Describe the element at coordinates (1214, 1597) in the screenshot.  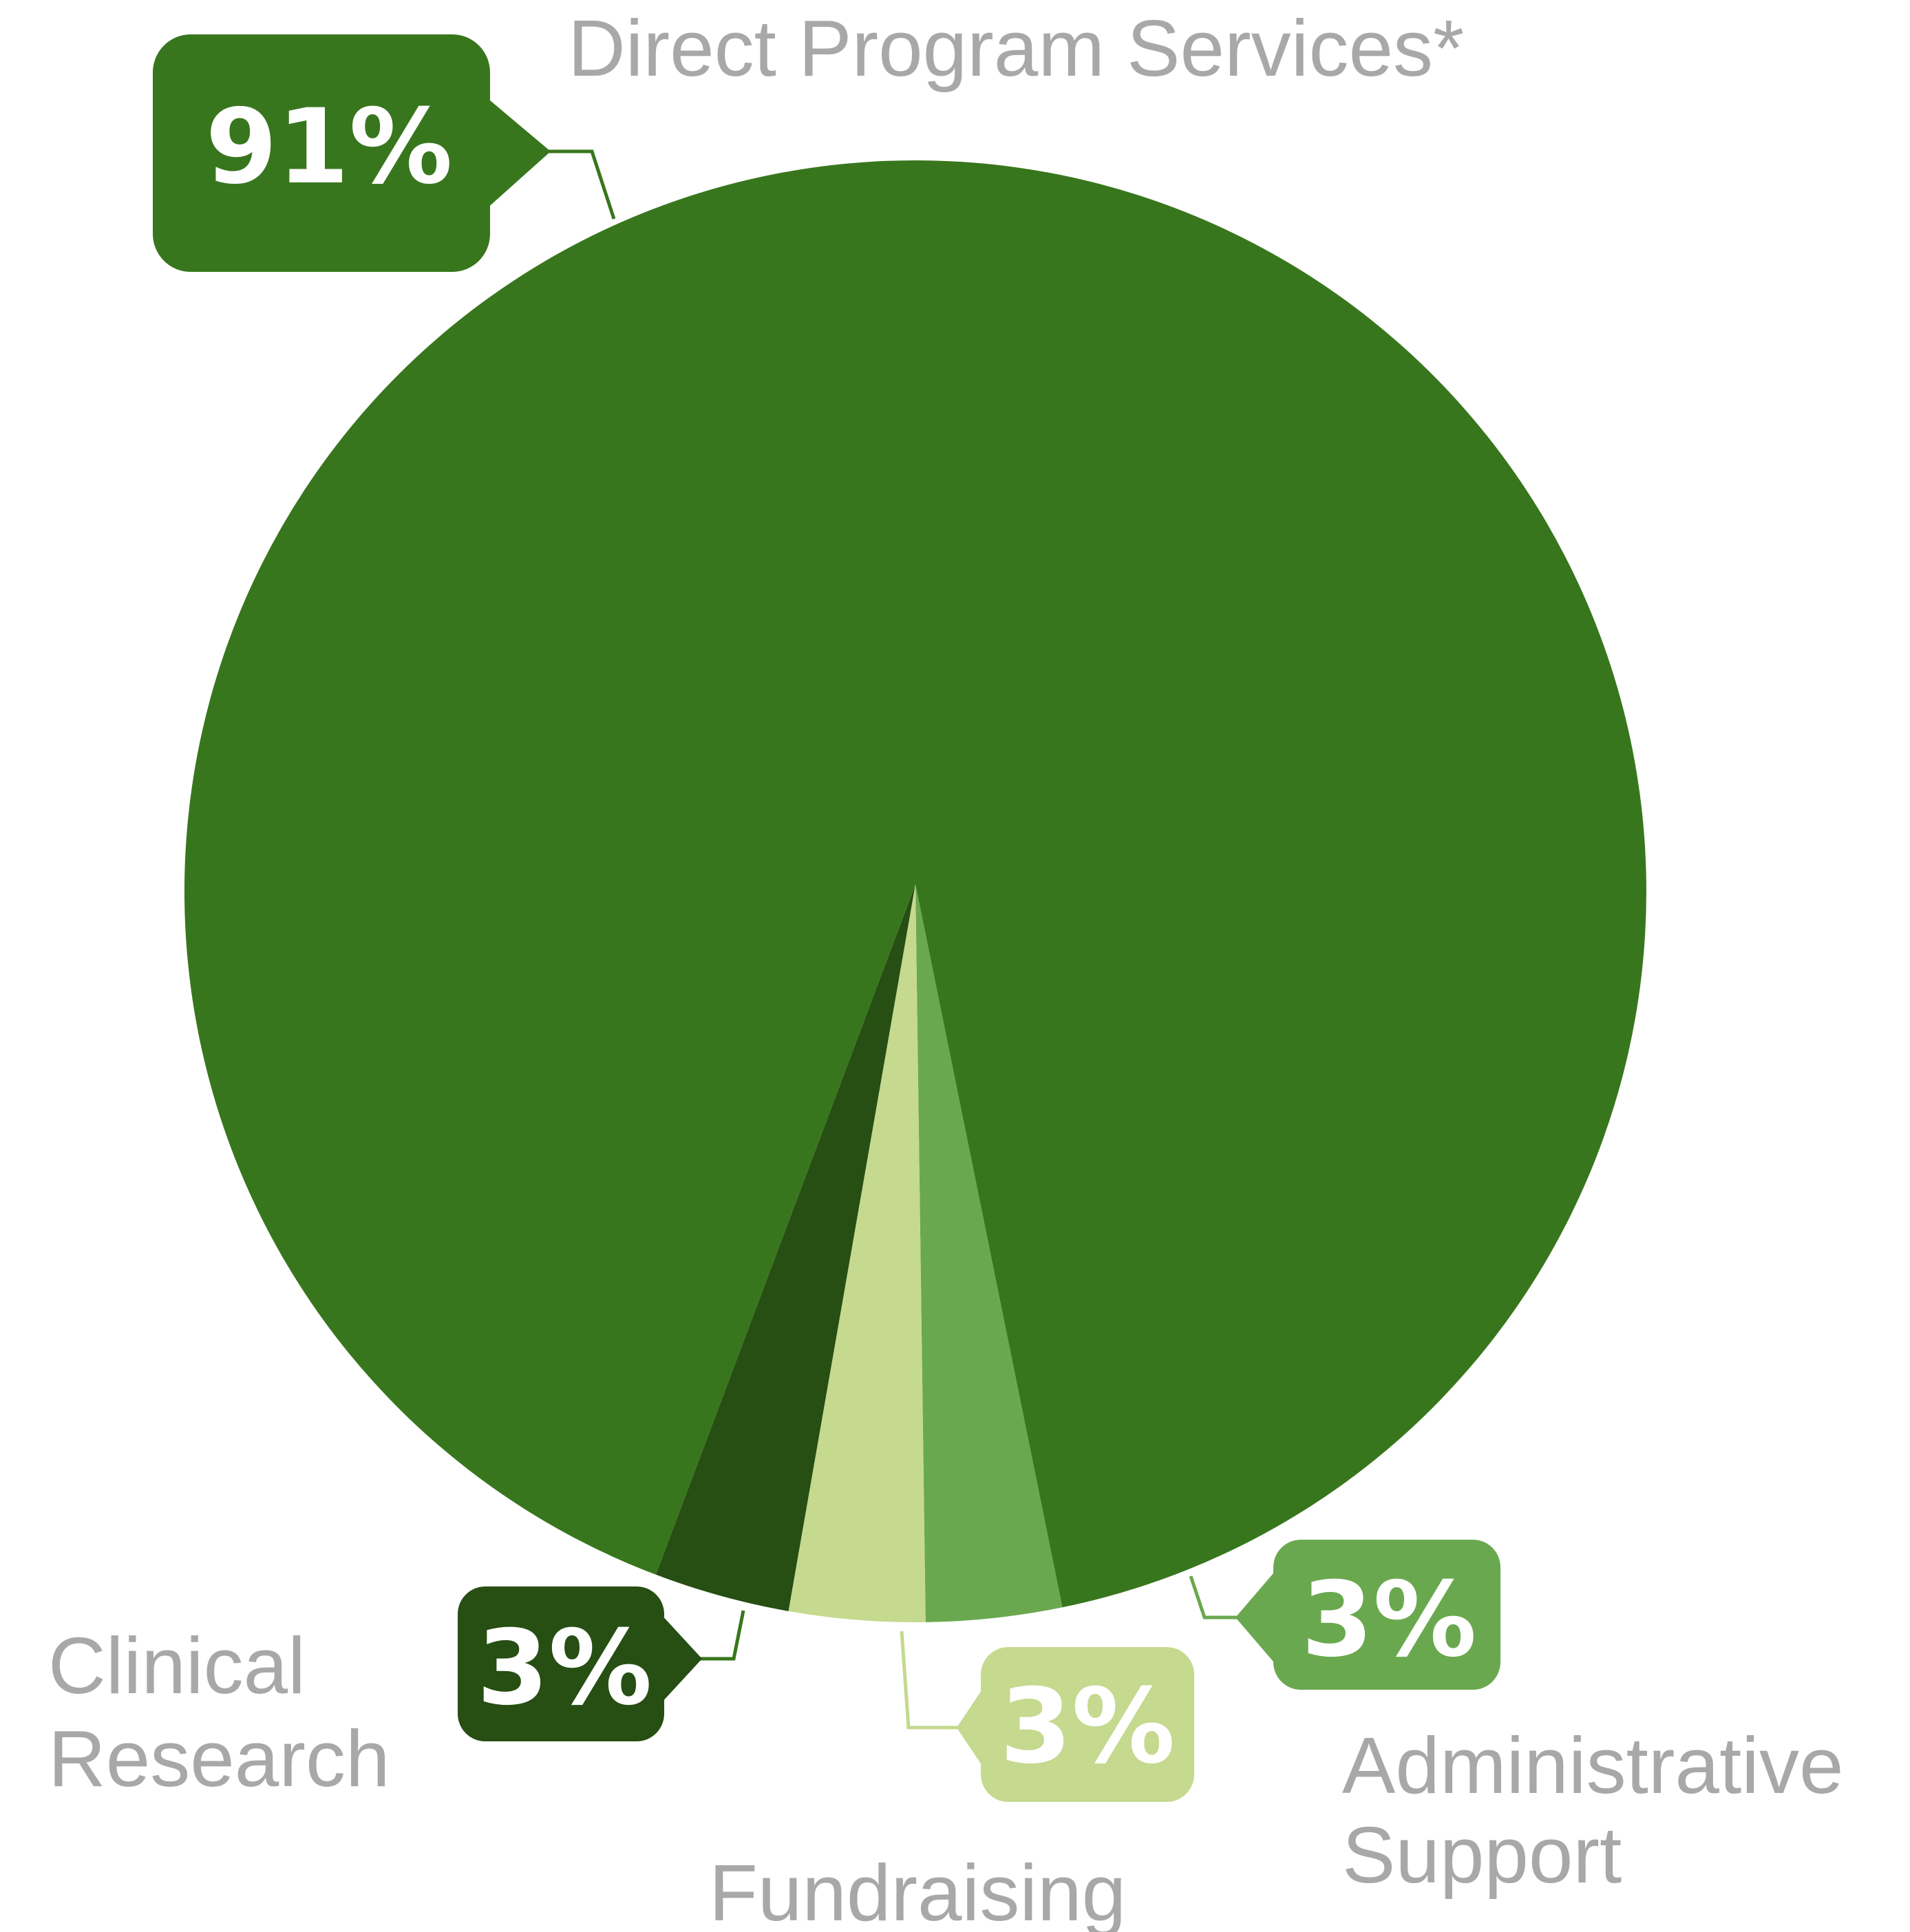
I see `leader-line-administrative-support` at that location.